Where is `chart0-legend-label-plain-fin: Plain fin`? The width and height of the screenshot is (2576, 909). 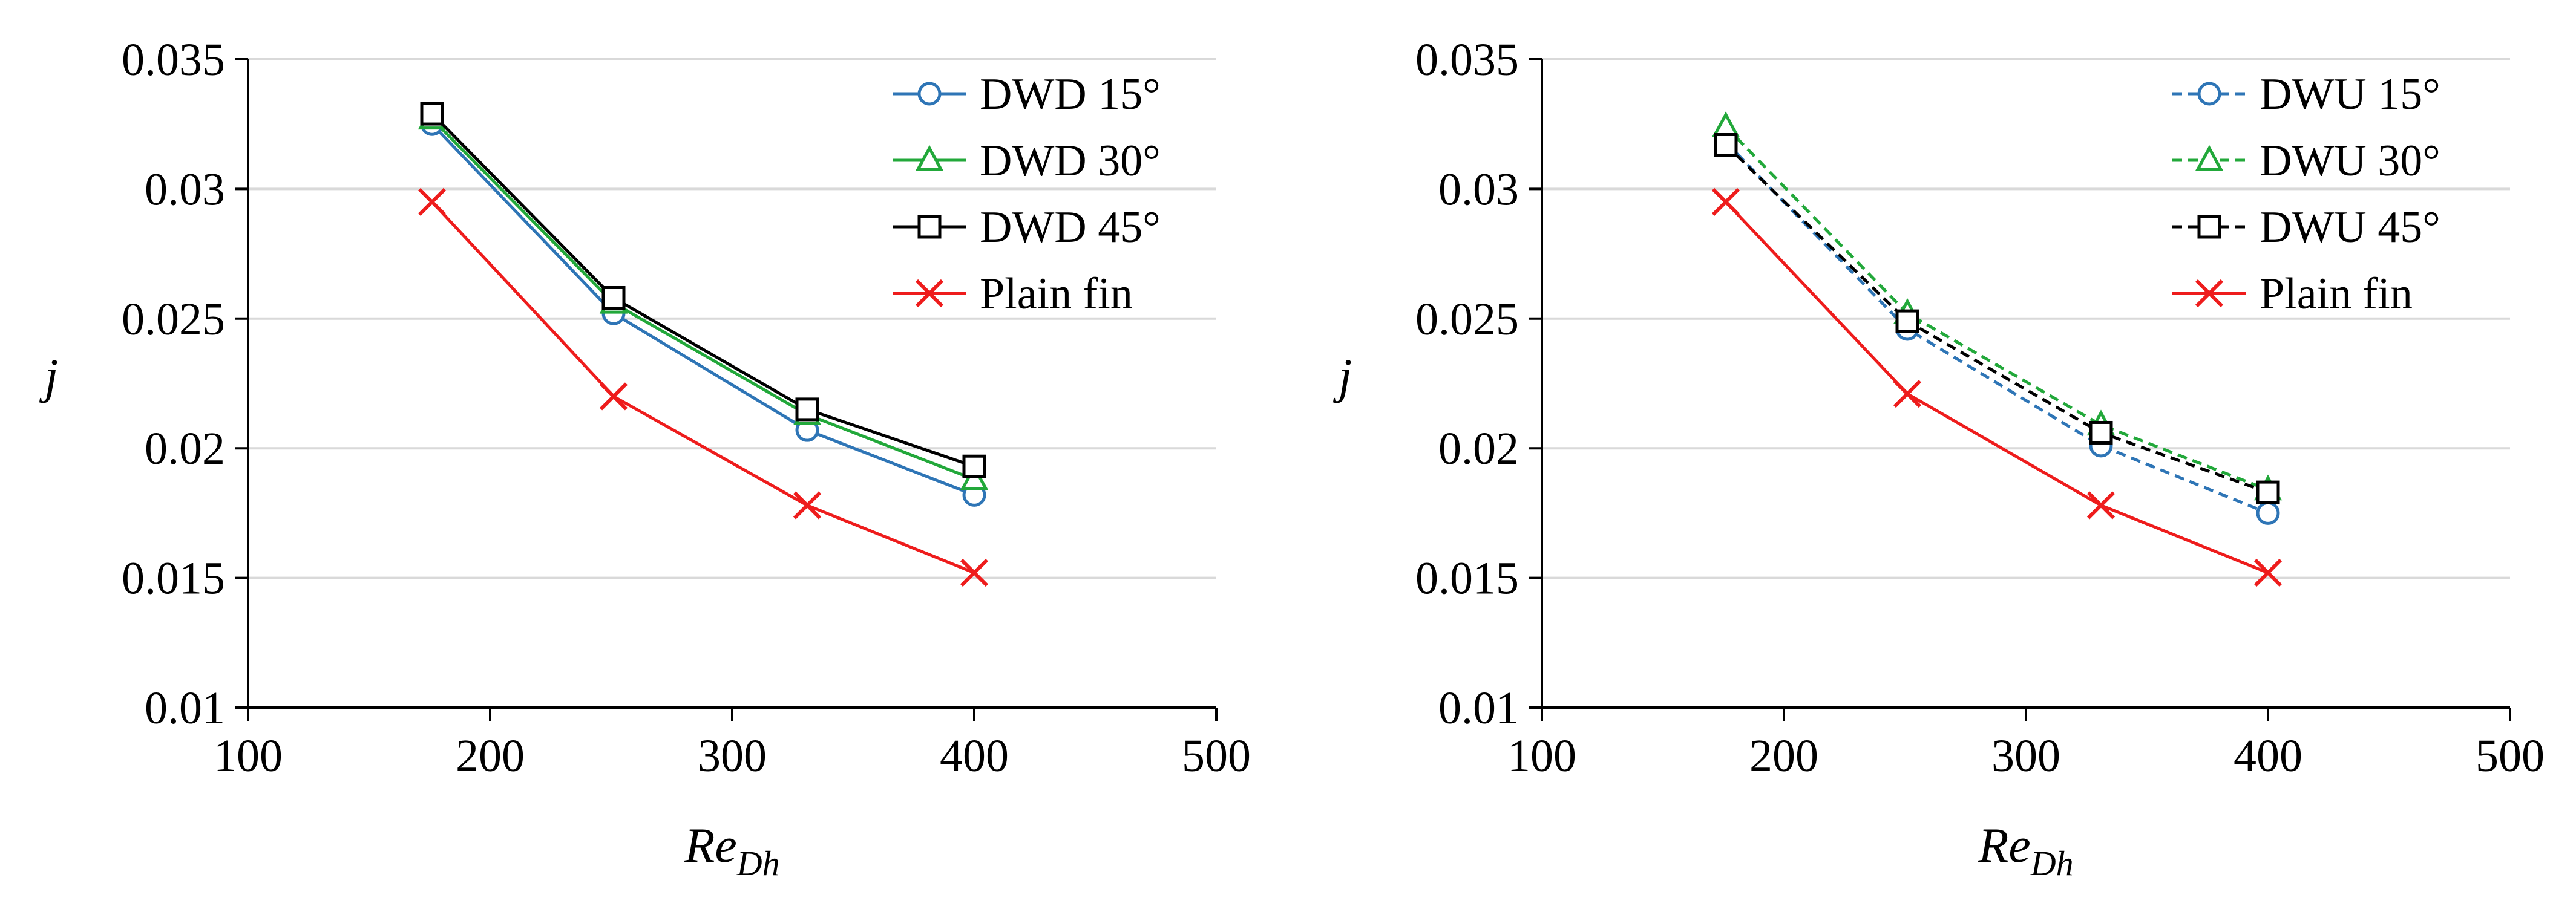 chart0-legend-label-plain-fin: Plain fin is located at coordinates (1056, 294).